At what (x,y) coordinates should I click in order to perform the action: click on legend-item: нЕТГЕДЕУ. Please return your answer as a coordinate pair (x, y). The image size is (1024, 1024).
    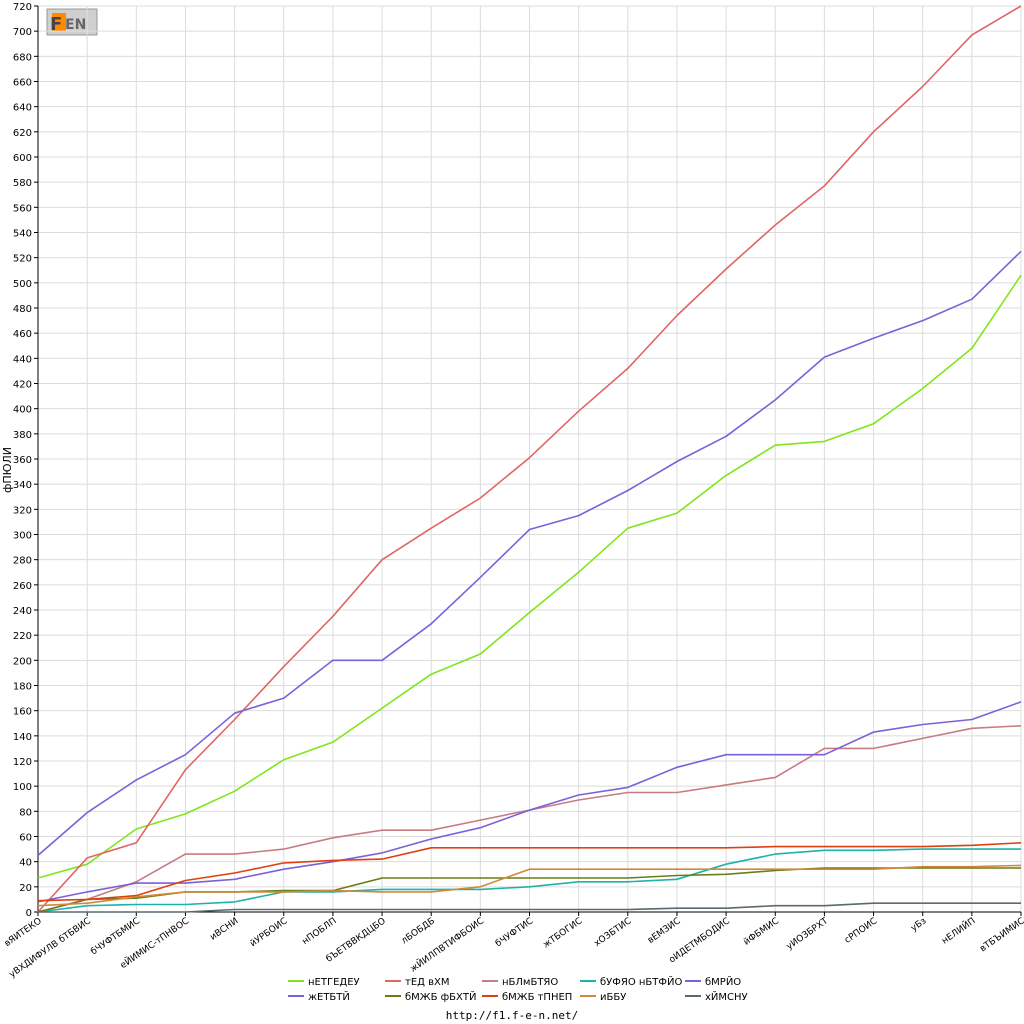
    Looking at the image, I should click on (324, 982).